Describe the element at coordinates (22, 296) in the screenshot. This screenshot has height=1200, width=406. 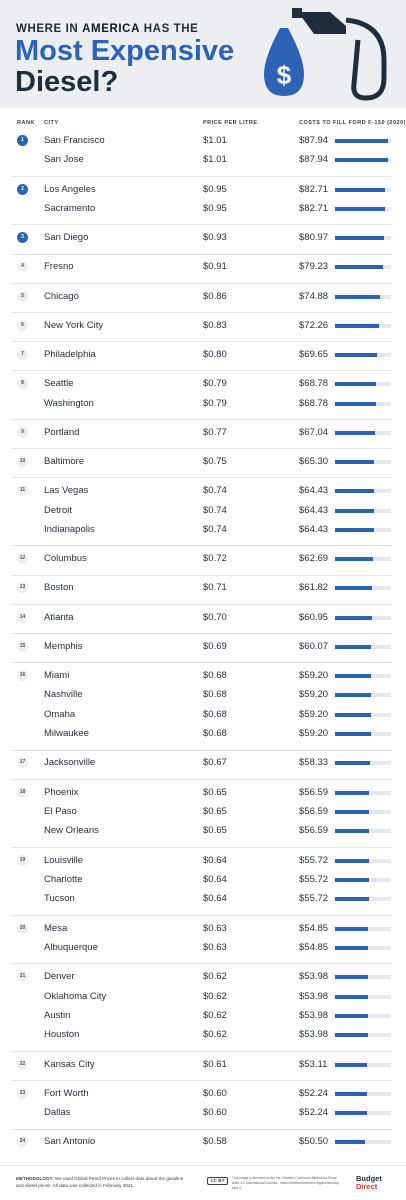
I see `rank-badge: 5` at that location.